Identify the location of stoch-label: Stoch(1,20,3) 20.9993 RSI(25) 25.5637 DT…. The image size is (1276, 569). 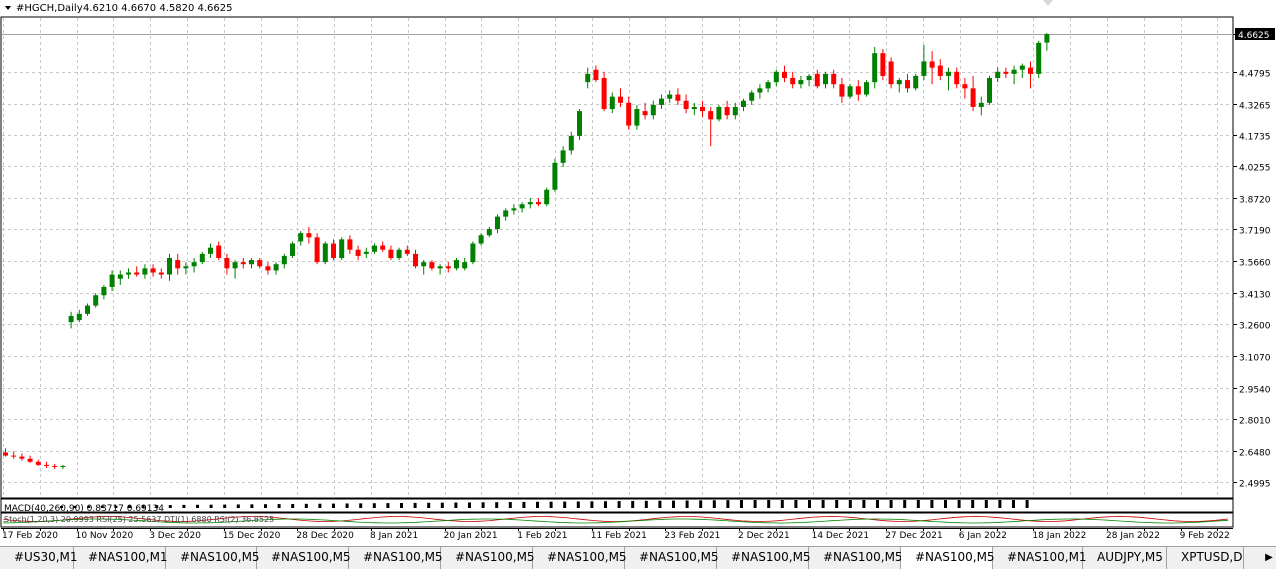
(139, 519).